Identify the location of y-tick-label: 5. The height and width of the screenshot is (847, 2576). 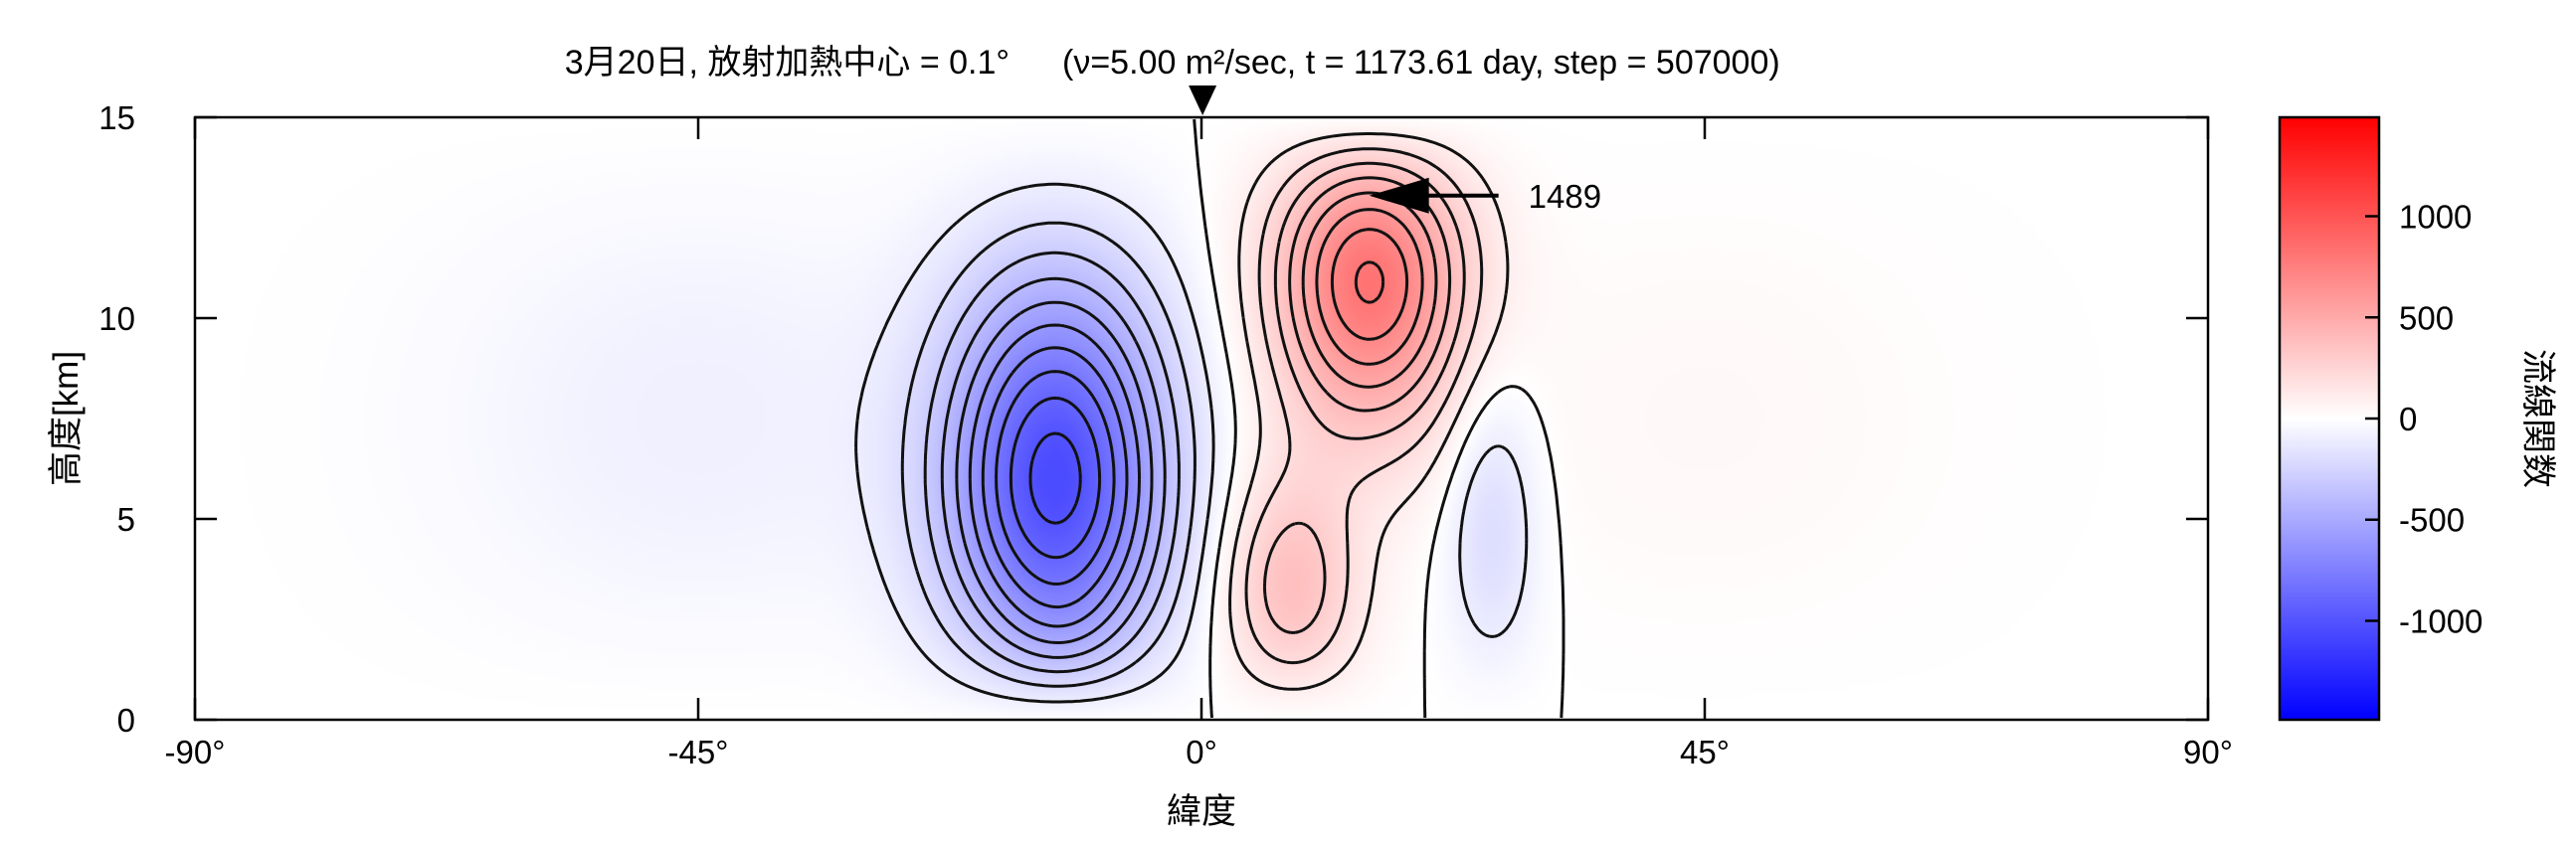
(126, 519).